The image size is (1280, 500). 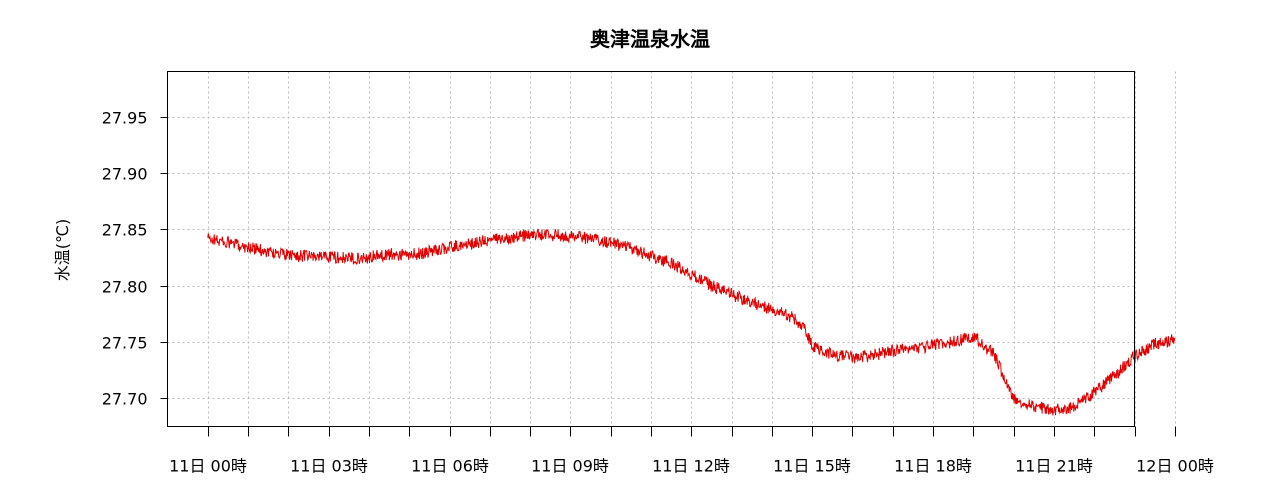 I want to click on y-tick-label: 27.95, so click(x=125, y=118).